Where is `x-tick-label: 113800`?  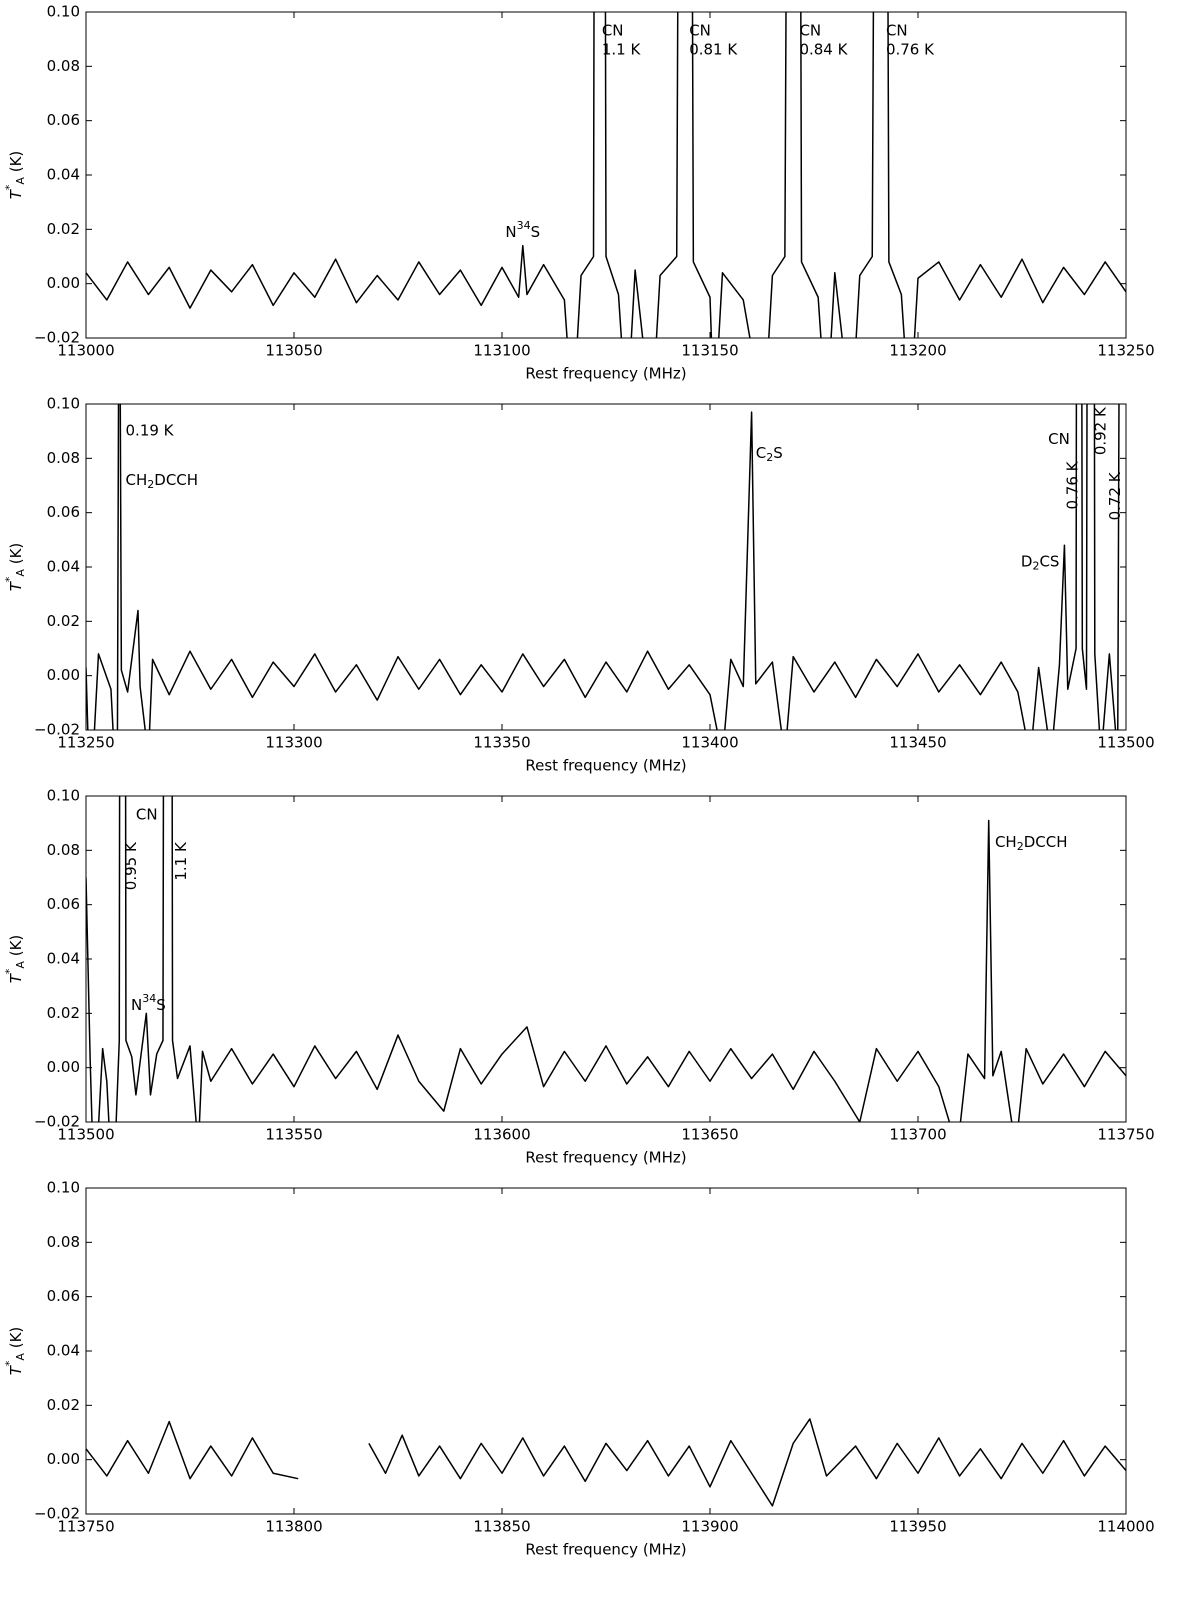
x-tick-label: 113800 is located at coordinates (293, 1527).